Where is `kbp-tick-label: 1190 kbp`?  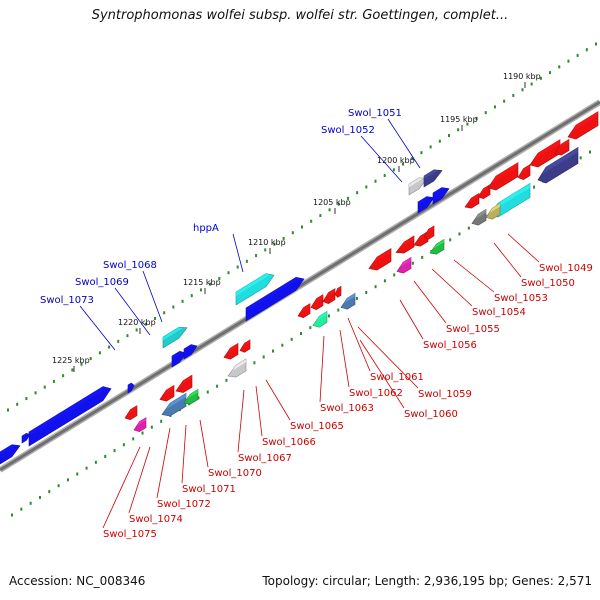
kbp-tick-label: 1190 kbp is located at coordinates (522, 76).